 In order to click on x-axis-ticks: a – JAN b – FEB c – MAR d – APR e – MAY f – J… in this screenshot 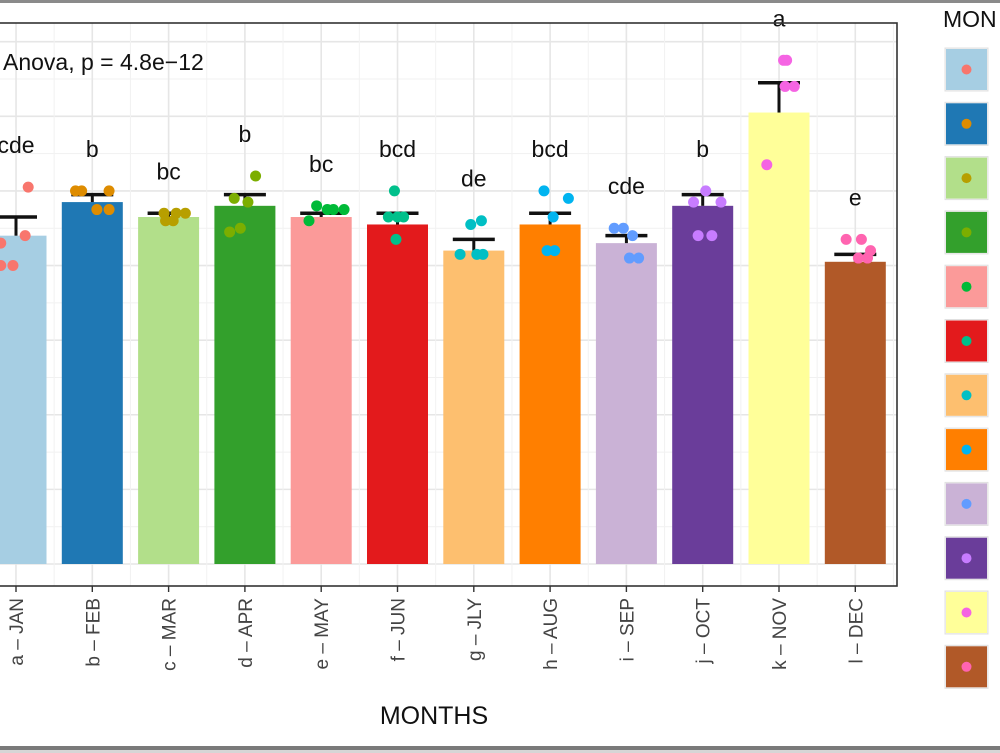, I will do `click(437, 628)`.